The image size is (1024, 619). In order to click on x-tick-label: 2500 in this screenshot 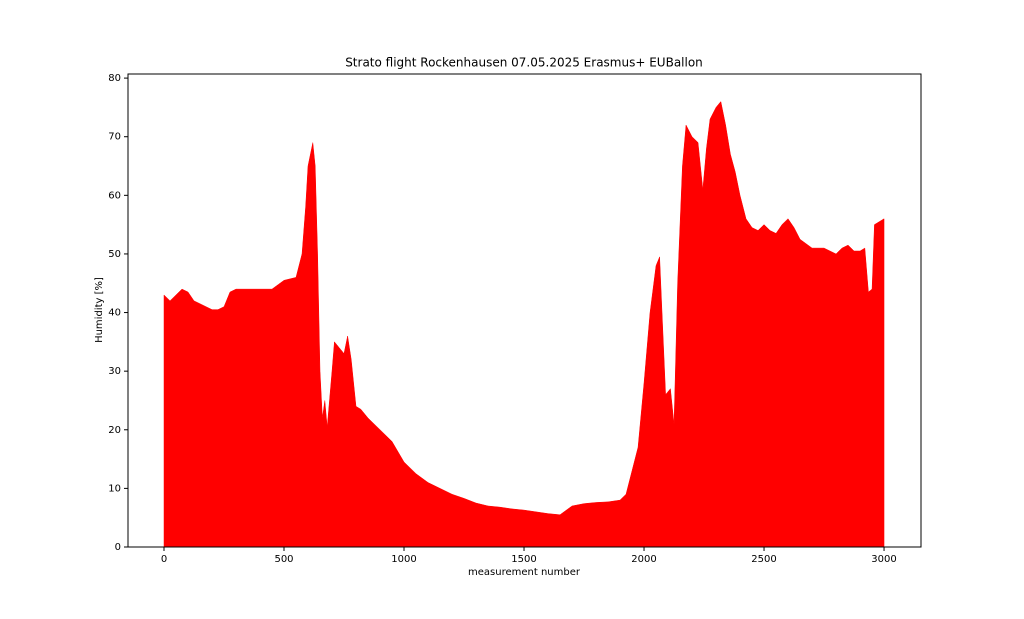, I will do `click(763, 559)`.